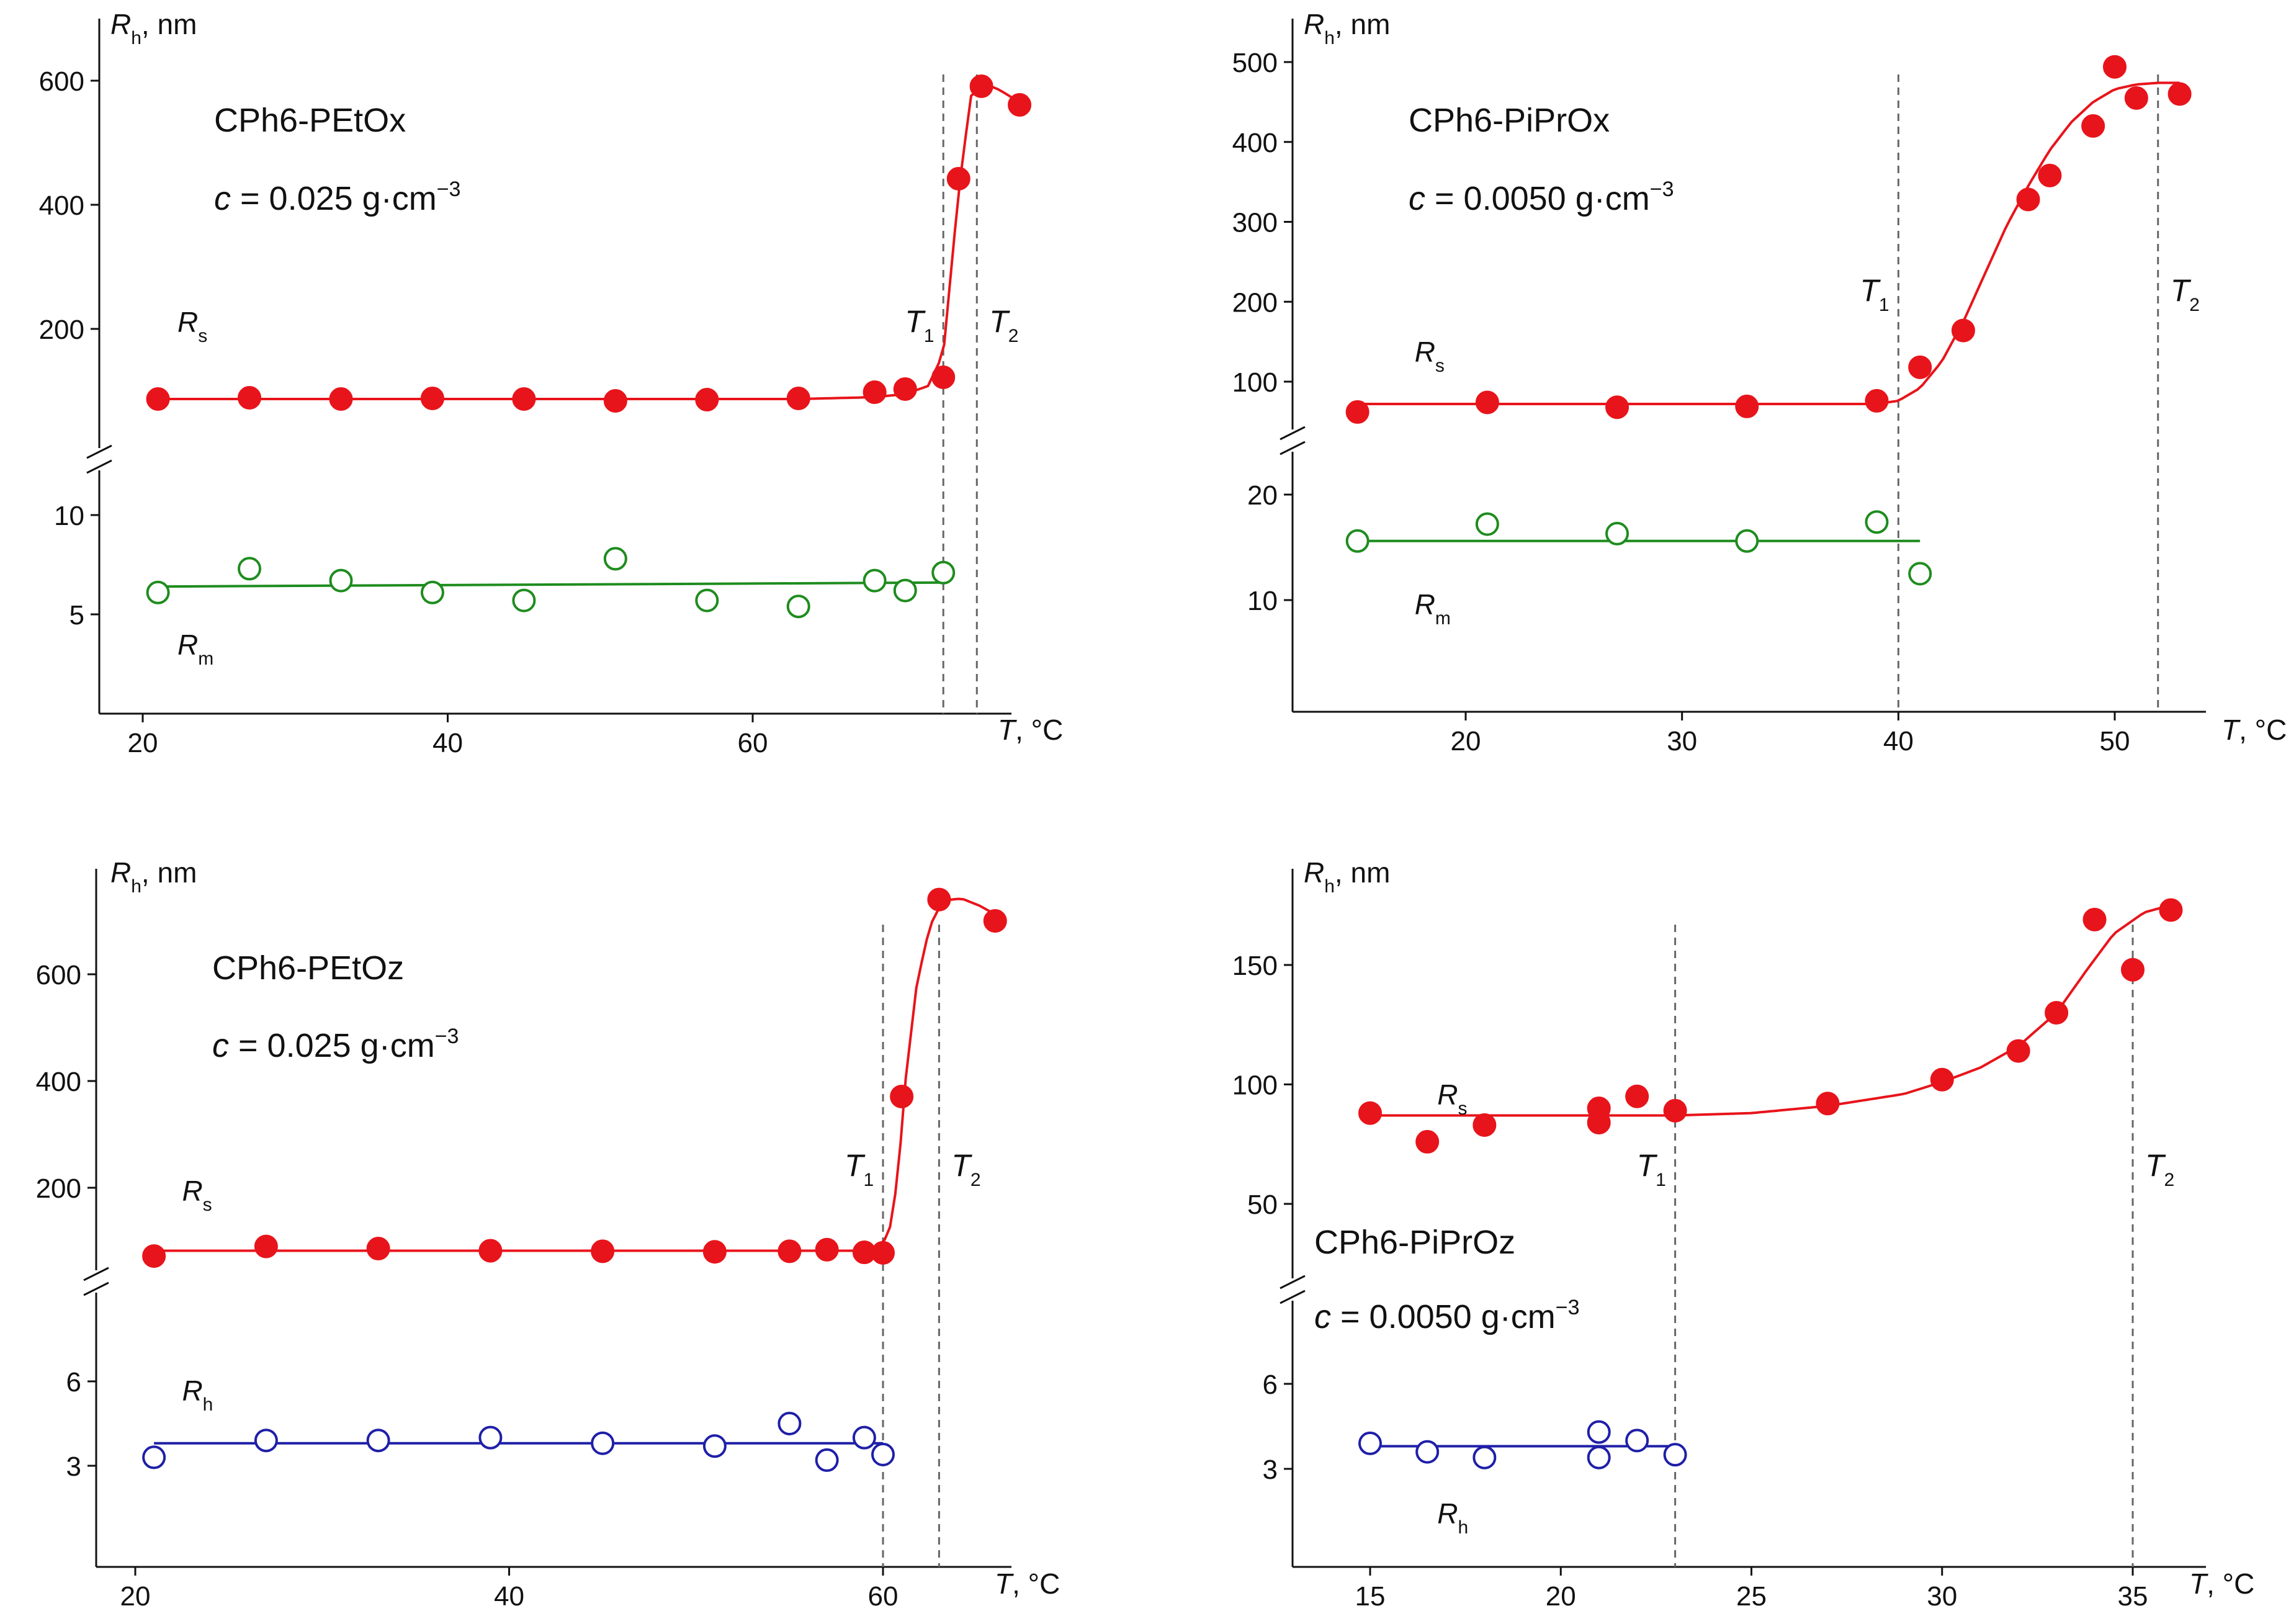  What do you see at coordinates (1255, 63) in the screenshot?
I see `y-tick-label: 500` at bounding box center [1255, 63].